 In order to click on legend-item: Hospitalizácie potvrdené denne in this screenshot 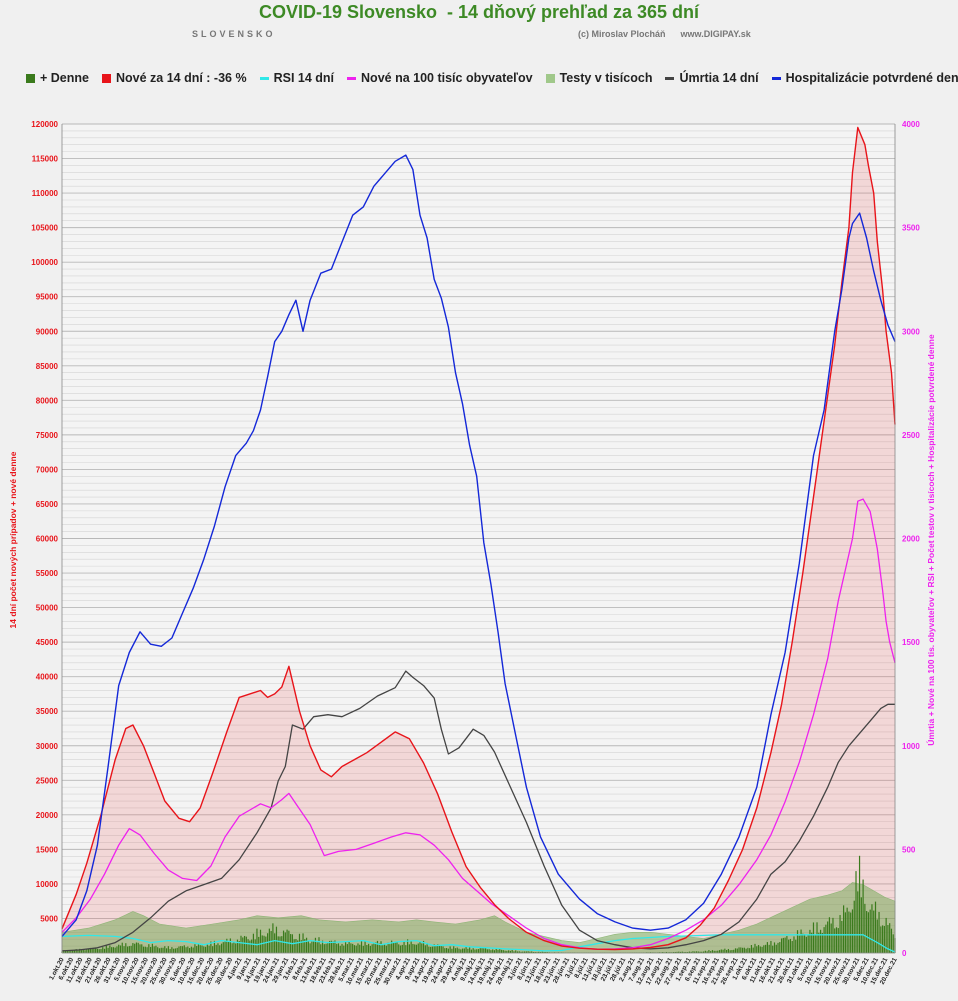, I will do `click(864, 78)`.